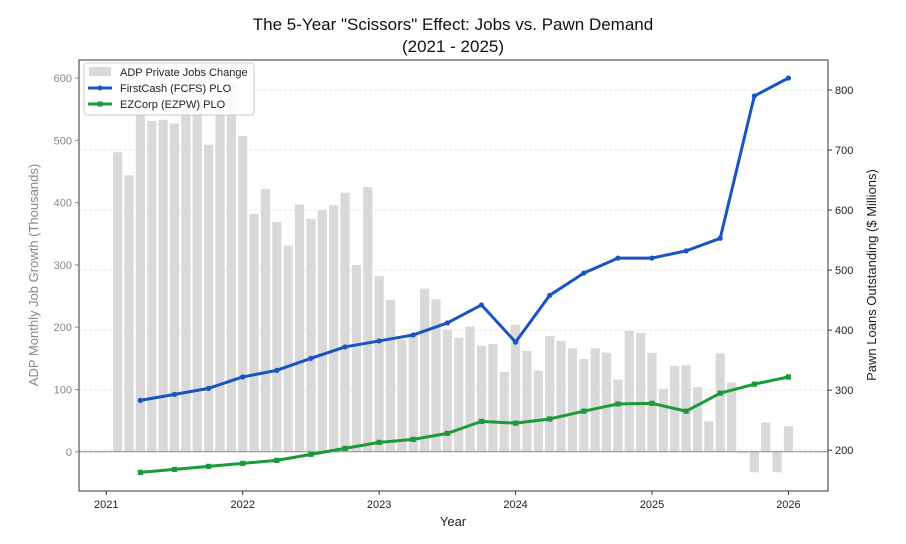  Describe the element at coordinates (106, 505) in the screenshot. I see `x-tick-label: 2021` at that location.